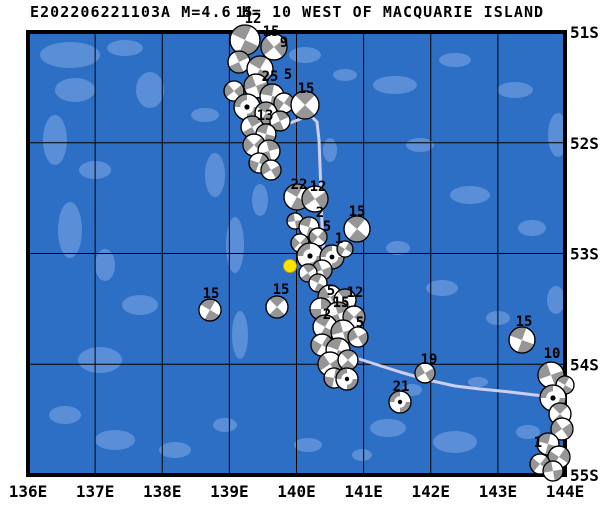  What do you see at coordinates (430, 491) in the screenshot?
I see `longitude-tick-label: 142E` at bounding box center [430, 491].